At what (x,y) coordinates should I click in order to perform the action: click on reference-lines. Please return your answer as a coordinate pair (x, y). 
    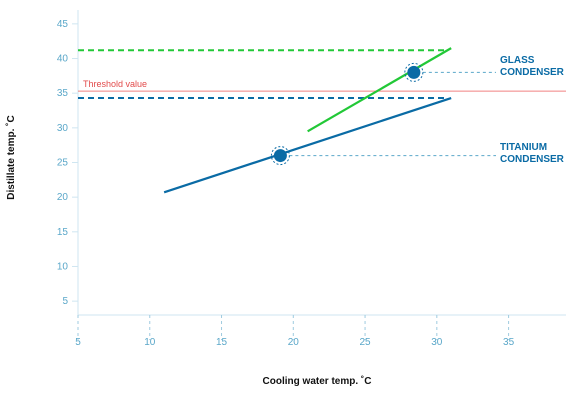
    Looking at the image, I should click on (322, 74).